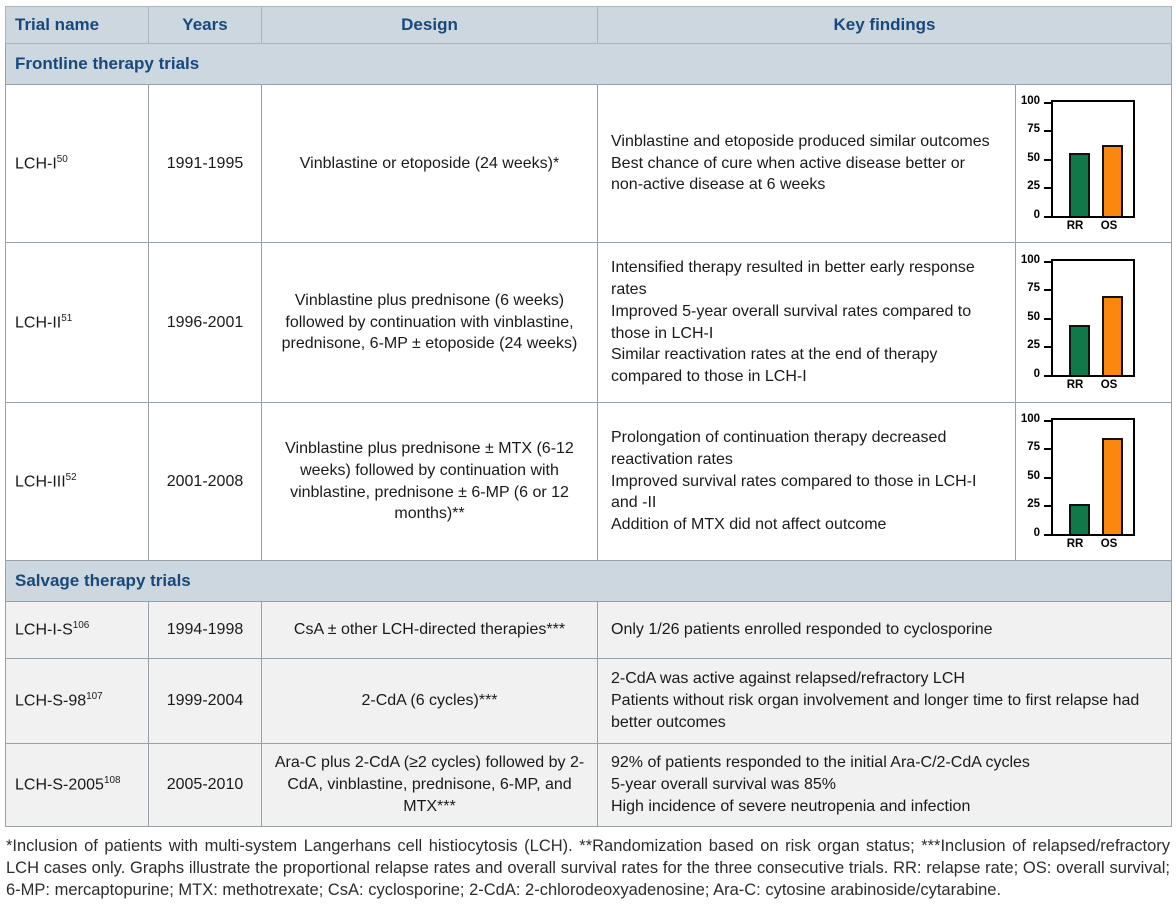 This screenshot has width=1176, height=924. What do you see at coordinates (44, 630) in the screenshot?
I see `trial-name: LCH-I-S` at bounding box center [44, 630].